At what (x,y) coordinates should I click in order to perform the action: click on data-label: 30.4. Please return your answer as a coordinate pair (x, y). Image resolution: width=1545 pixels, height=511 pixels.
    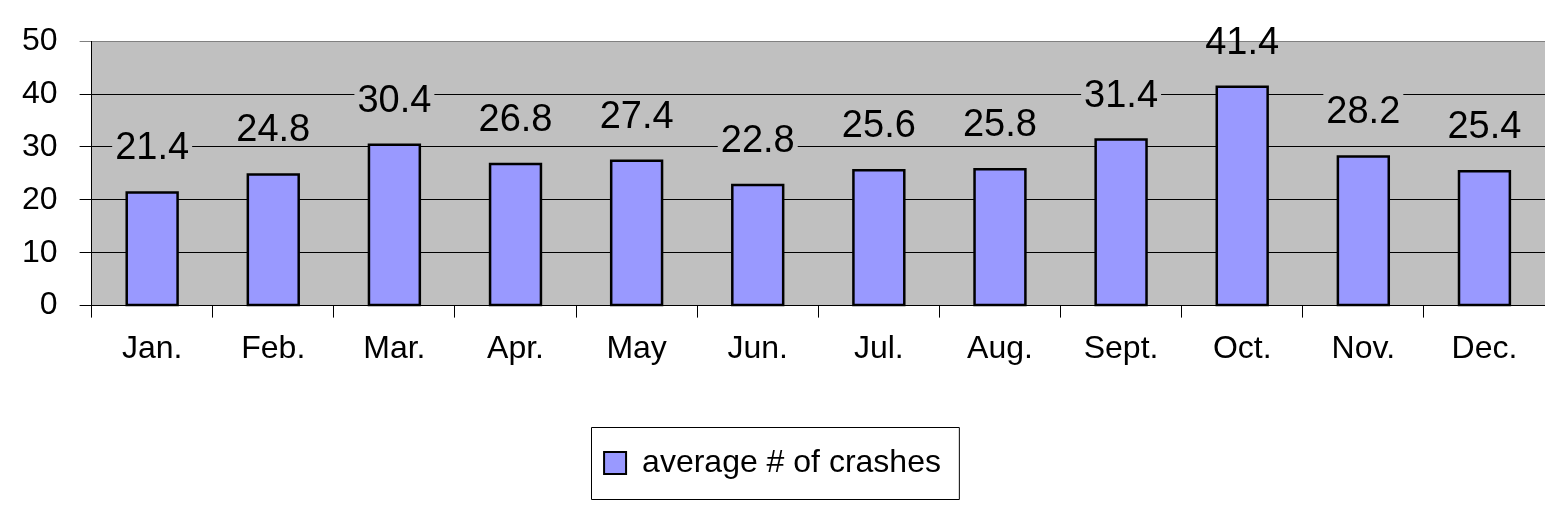
    Looking at the image, I should click on (394, 98).